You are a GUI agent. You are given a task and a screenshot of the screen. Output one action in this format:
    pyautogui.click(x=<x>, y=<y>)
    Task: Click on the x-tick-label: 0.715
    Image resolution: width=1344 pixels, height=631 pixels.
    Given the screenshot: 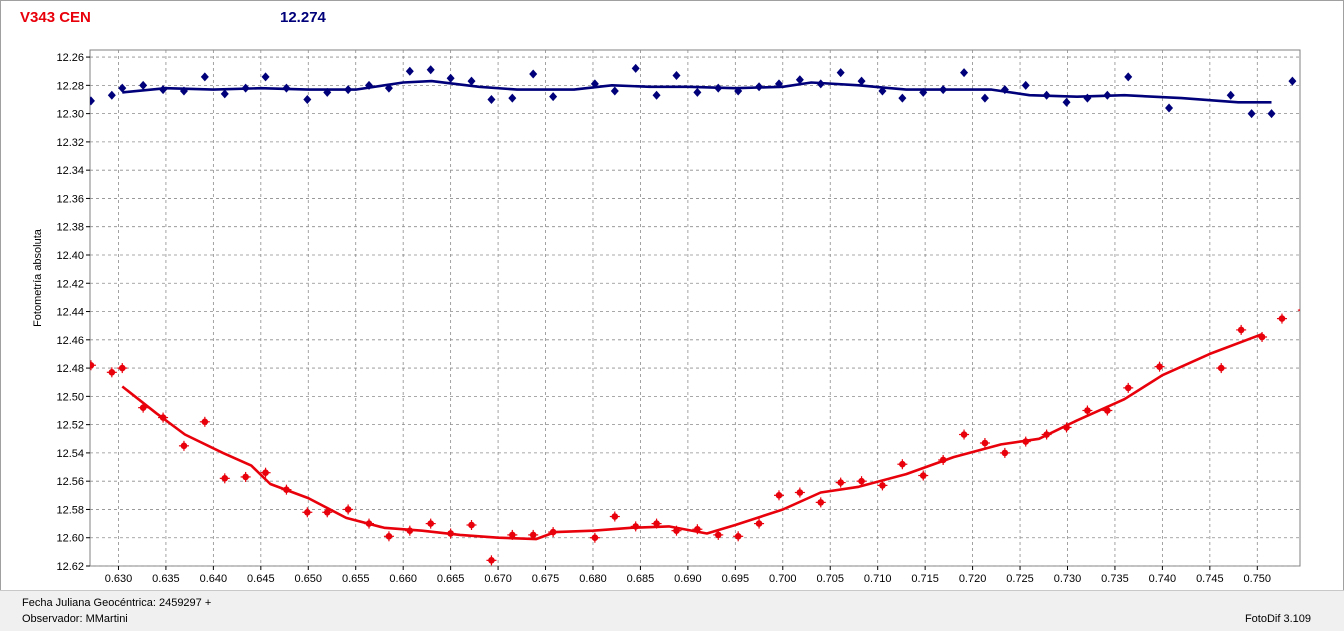 What is the action you would take?
    pyautogui.click(x=925, y=579)
    